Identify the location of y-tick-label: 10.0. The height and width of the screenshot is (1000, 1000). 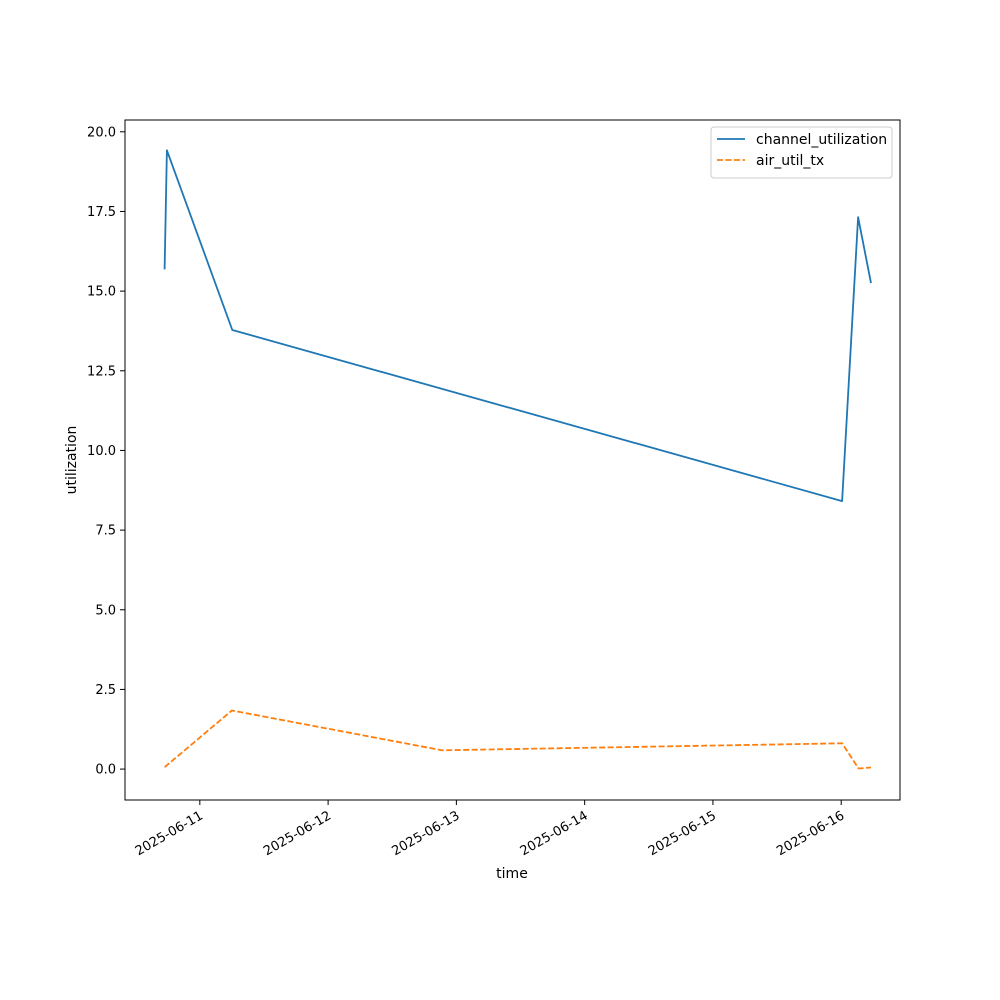
(101, 451).